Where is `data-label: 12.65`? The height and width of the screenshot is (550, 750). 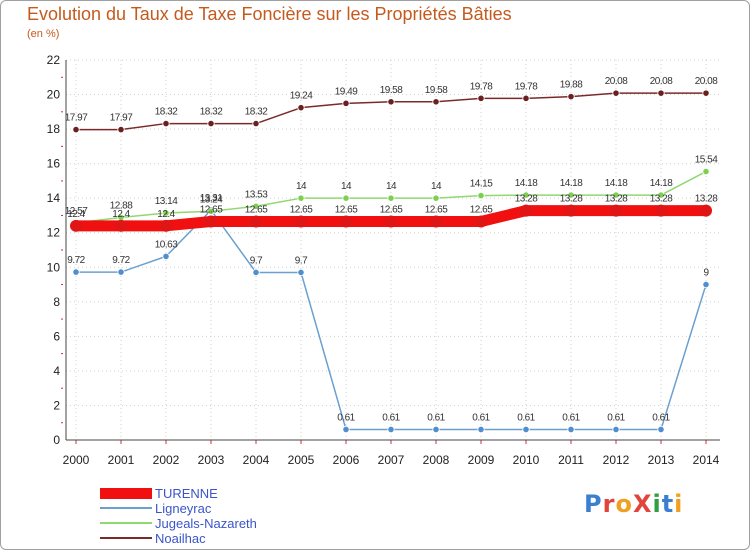 data-label: 12.65 is located at coordinates (481, 210).